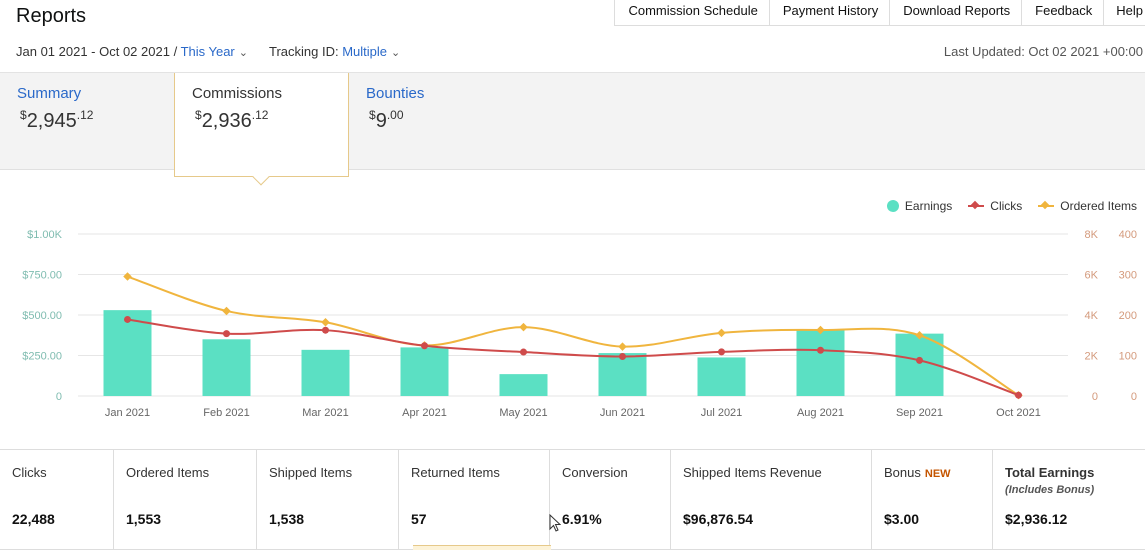  Describe the element at coordinates (57, 499) in the screenshot. I see `metric-clicks: Clicks 22,488` at that location.